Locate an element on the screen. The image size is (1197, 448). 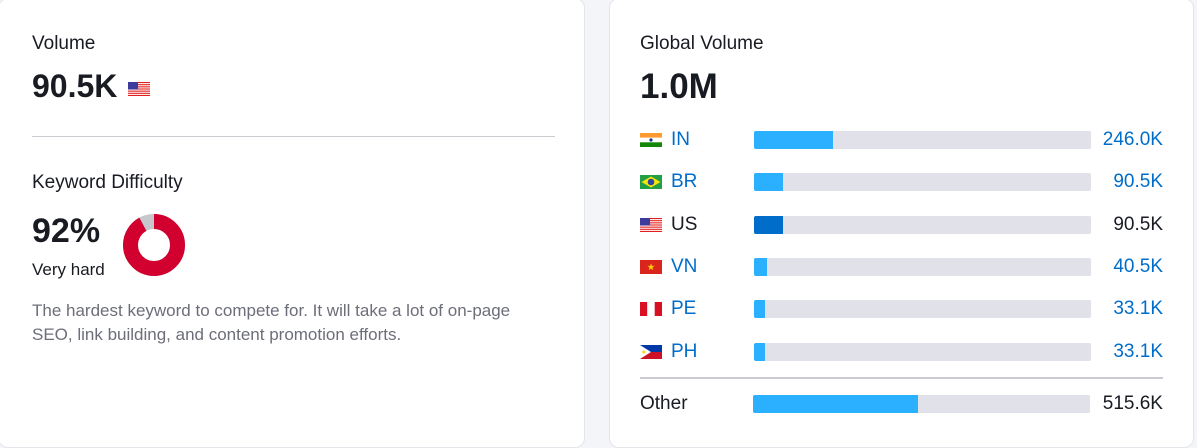
difficulty-donut-chart is located at coordinates (154, 245).